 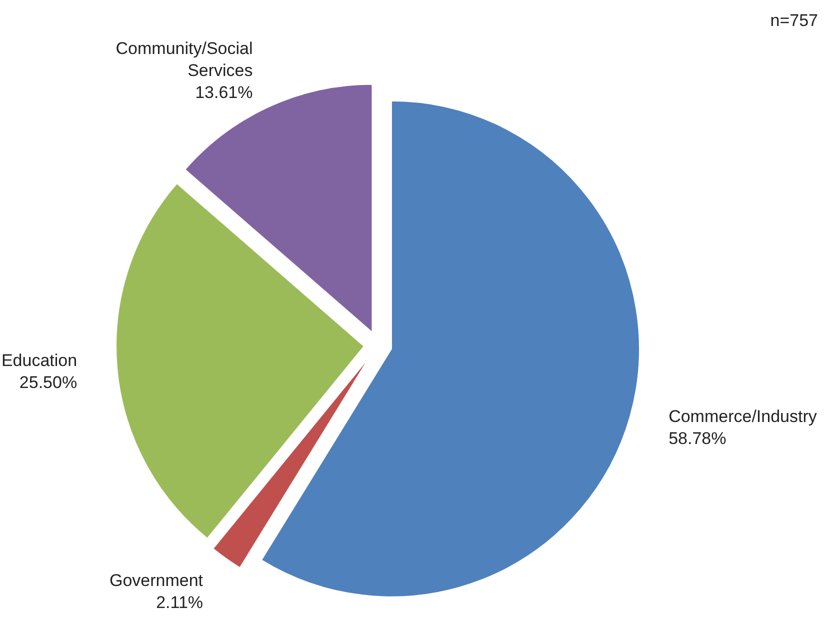 I want to click on slice-label: Government, so click(x=156, y=580).